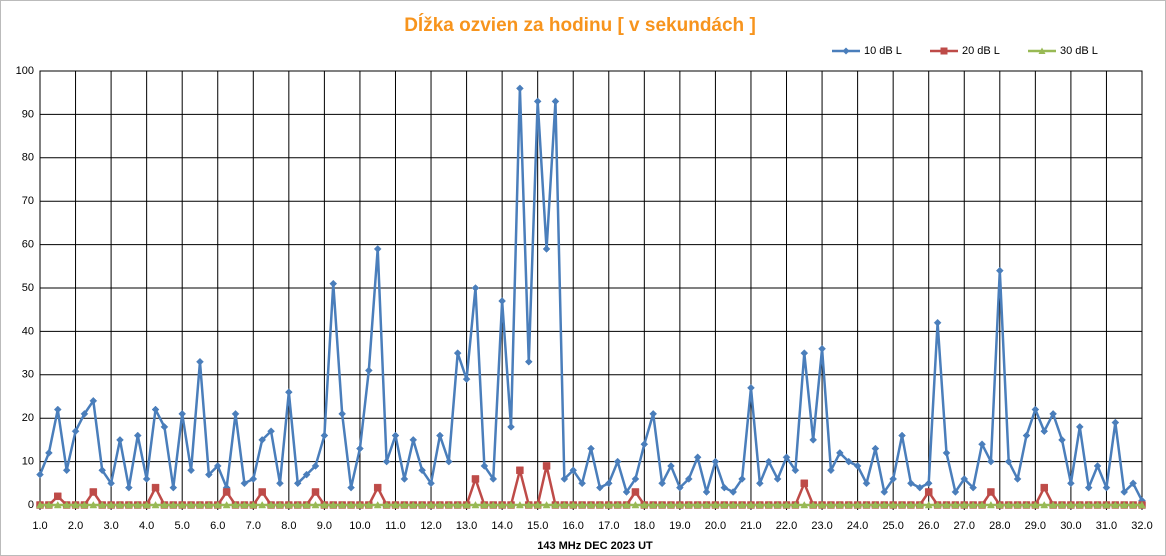  I want to click on x-tick-label: 14.0, so click(501, 526).